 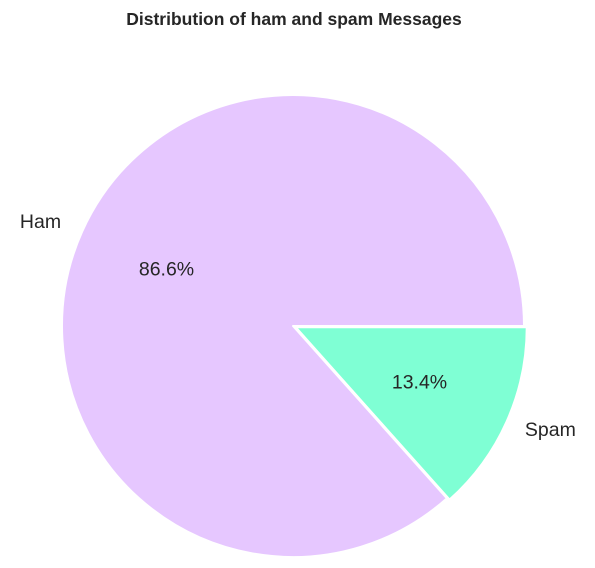 What do you see at coordinates (550, 430) in the screenshot?
I see `slice-label-spam: Spam` at bounding box center [550, 430].